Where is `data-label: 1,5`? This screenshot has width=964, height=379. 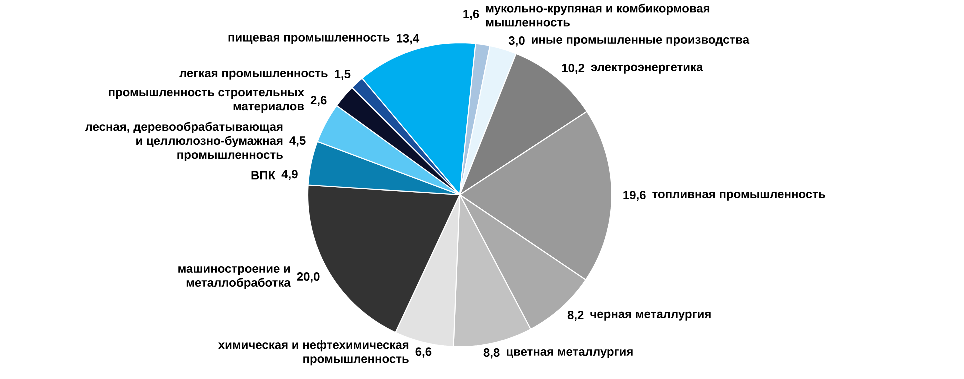 data-label: 1,5 is located at coordinates (343, 75).